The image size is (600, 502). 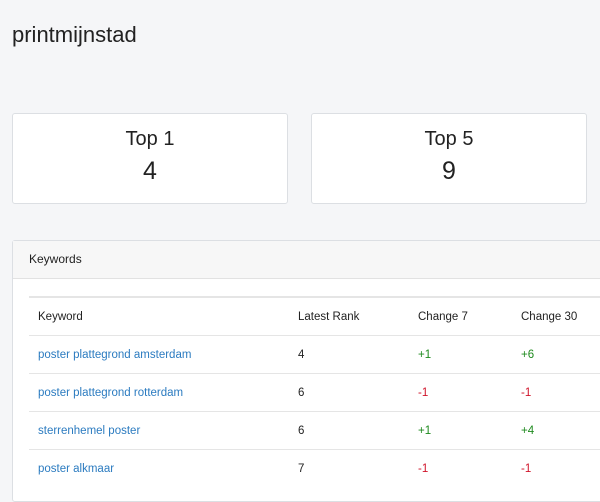 What do you see at coordinates (150, 139) in the screenshot?
I see `card-label: Top 1` at bounding box center [150, 139].